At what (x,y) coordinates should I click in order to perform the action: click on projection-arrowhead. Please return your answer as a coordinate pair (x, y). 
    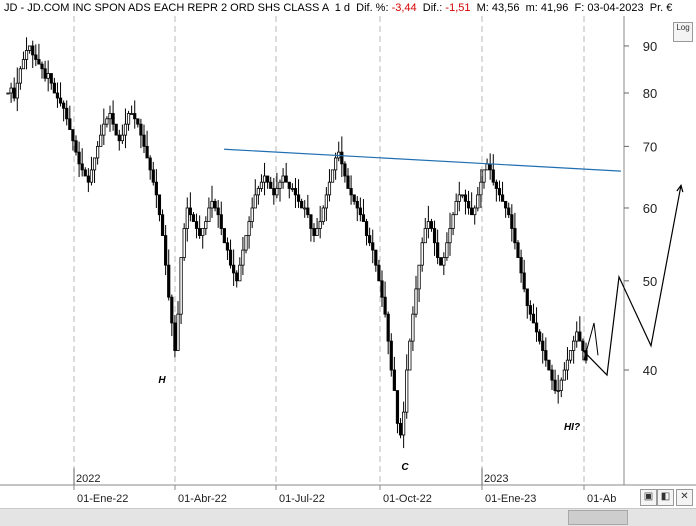
    Looking at the image, I should click on (680, 188).